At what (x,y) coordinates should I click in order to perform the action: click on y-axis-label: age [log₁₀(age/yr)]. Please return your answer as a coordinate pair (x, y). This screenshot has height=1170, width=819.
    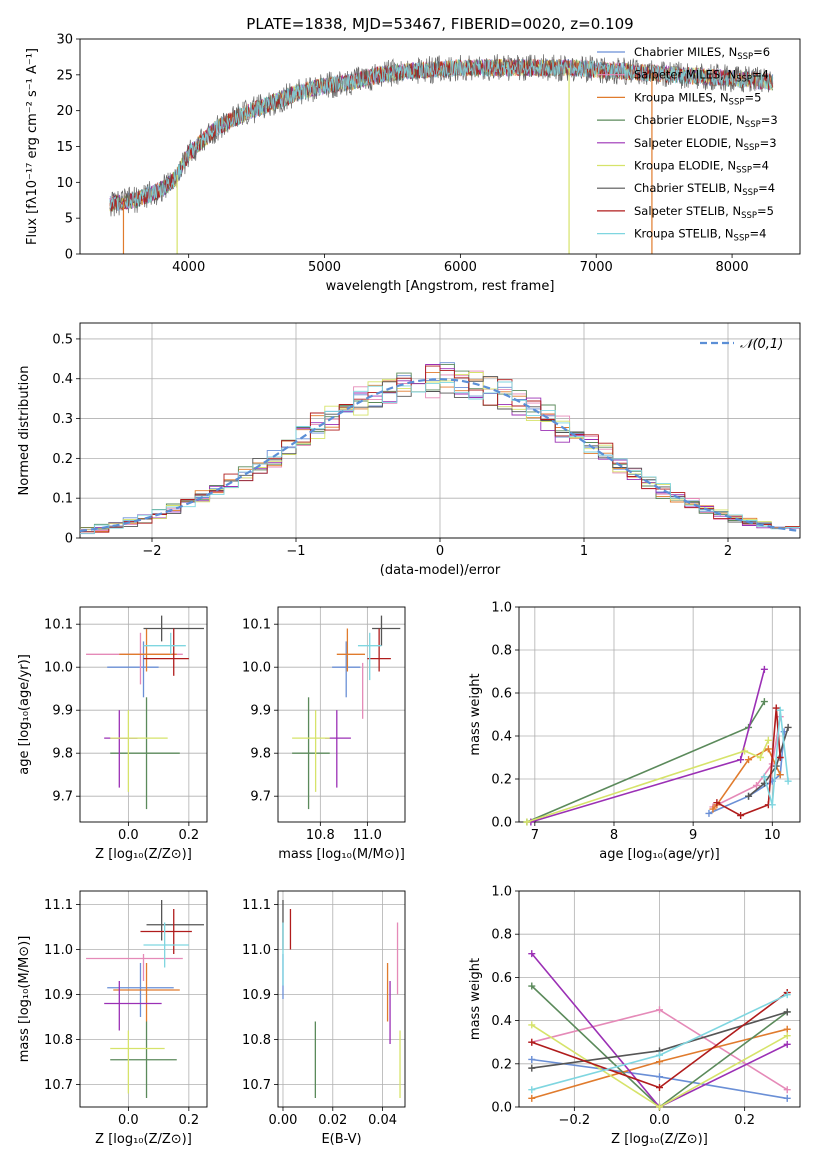
    Looking at the image, I should click on (24, 714).